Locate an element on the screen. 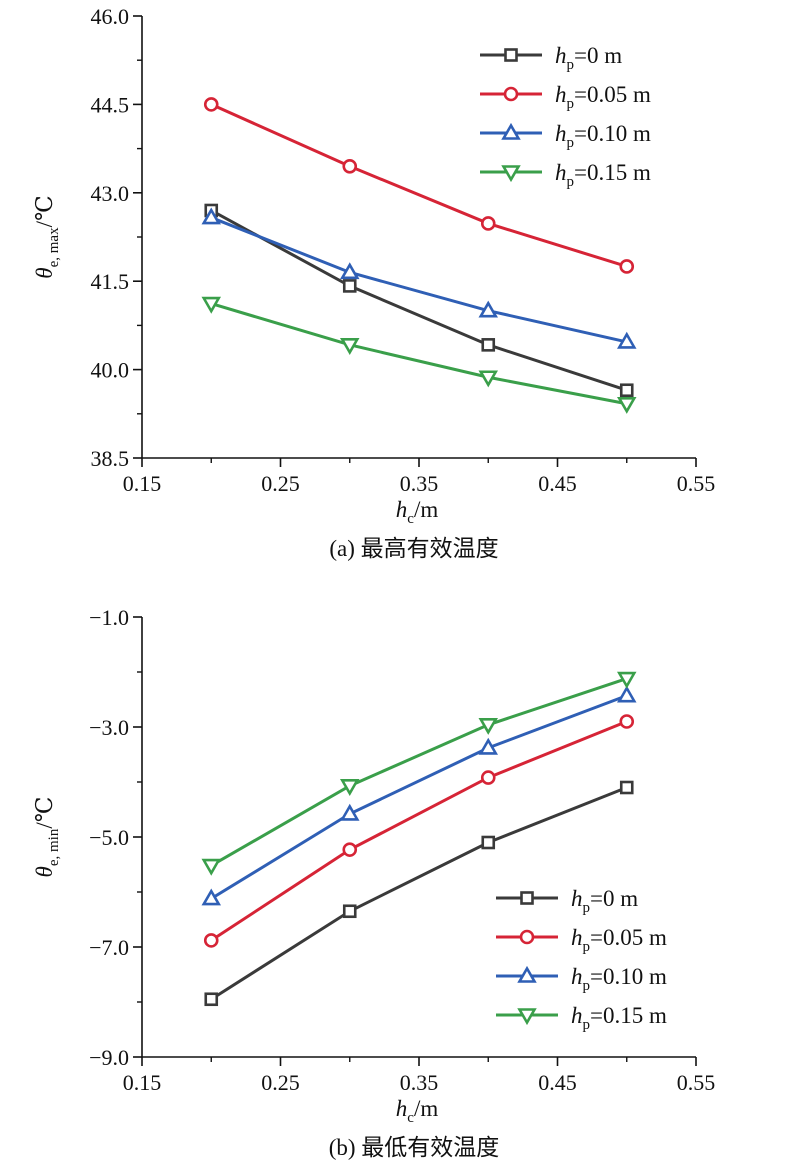 The image size is (800, 1168). y-tick-label: −1.0 is located at coordinates (109, 617).